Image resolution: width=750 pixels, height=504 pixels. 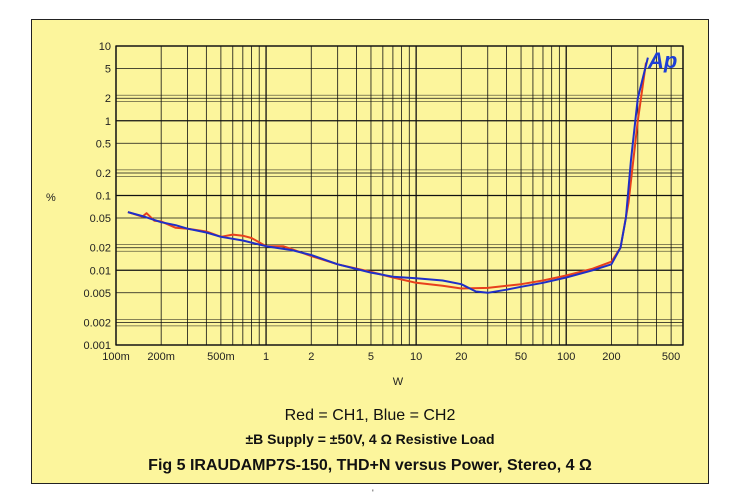 What do you see at coordinates (105, 47) in the screenshot?
I see `y-tick-label: 10` at bounding box center [105, 47].